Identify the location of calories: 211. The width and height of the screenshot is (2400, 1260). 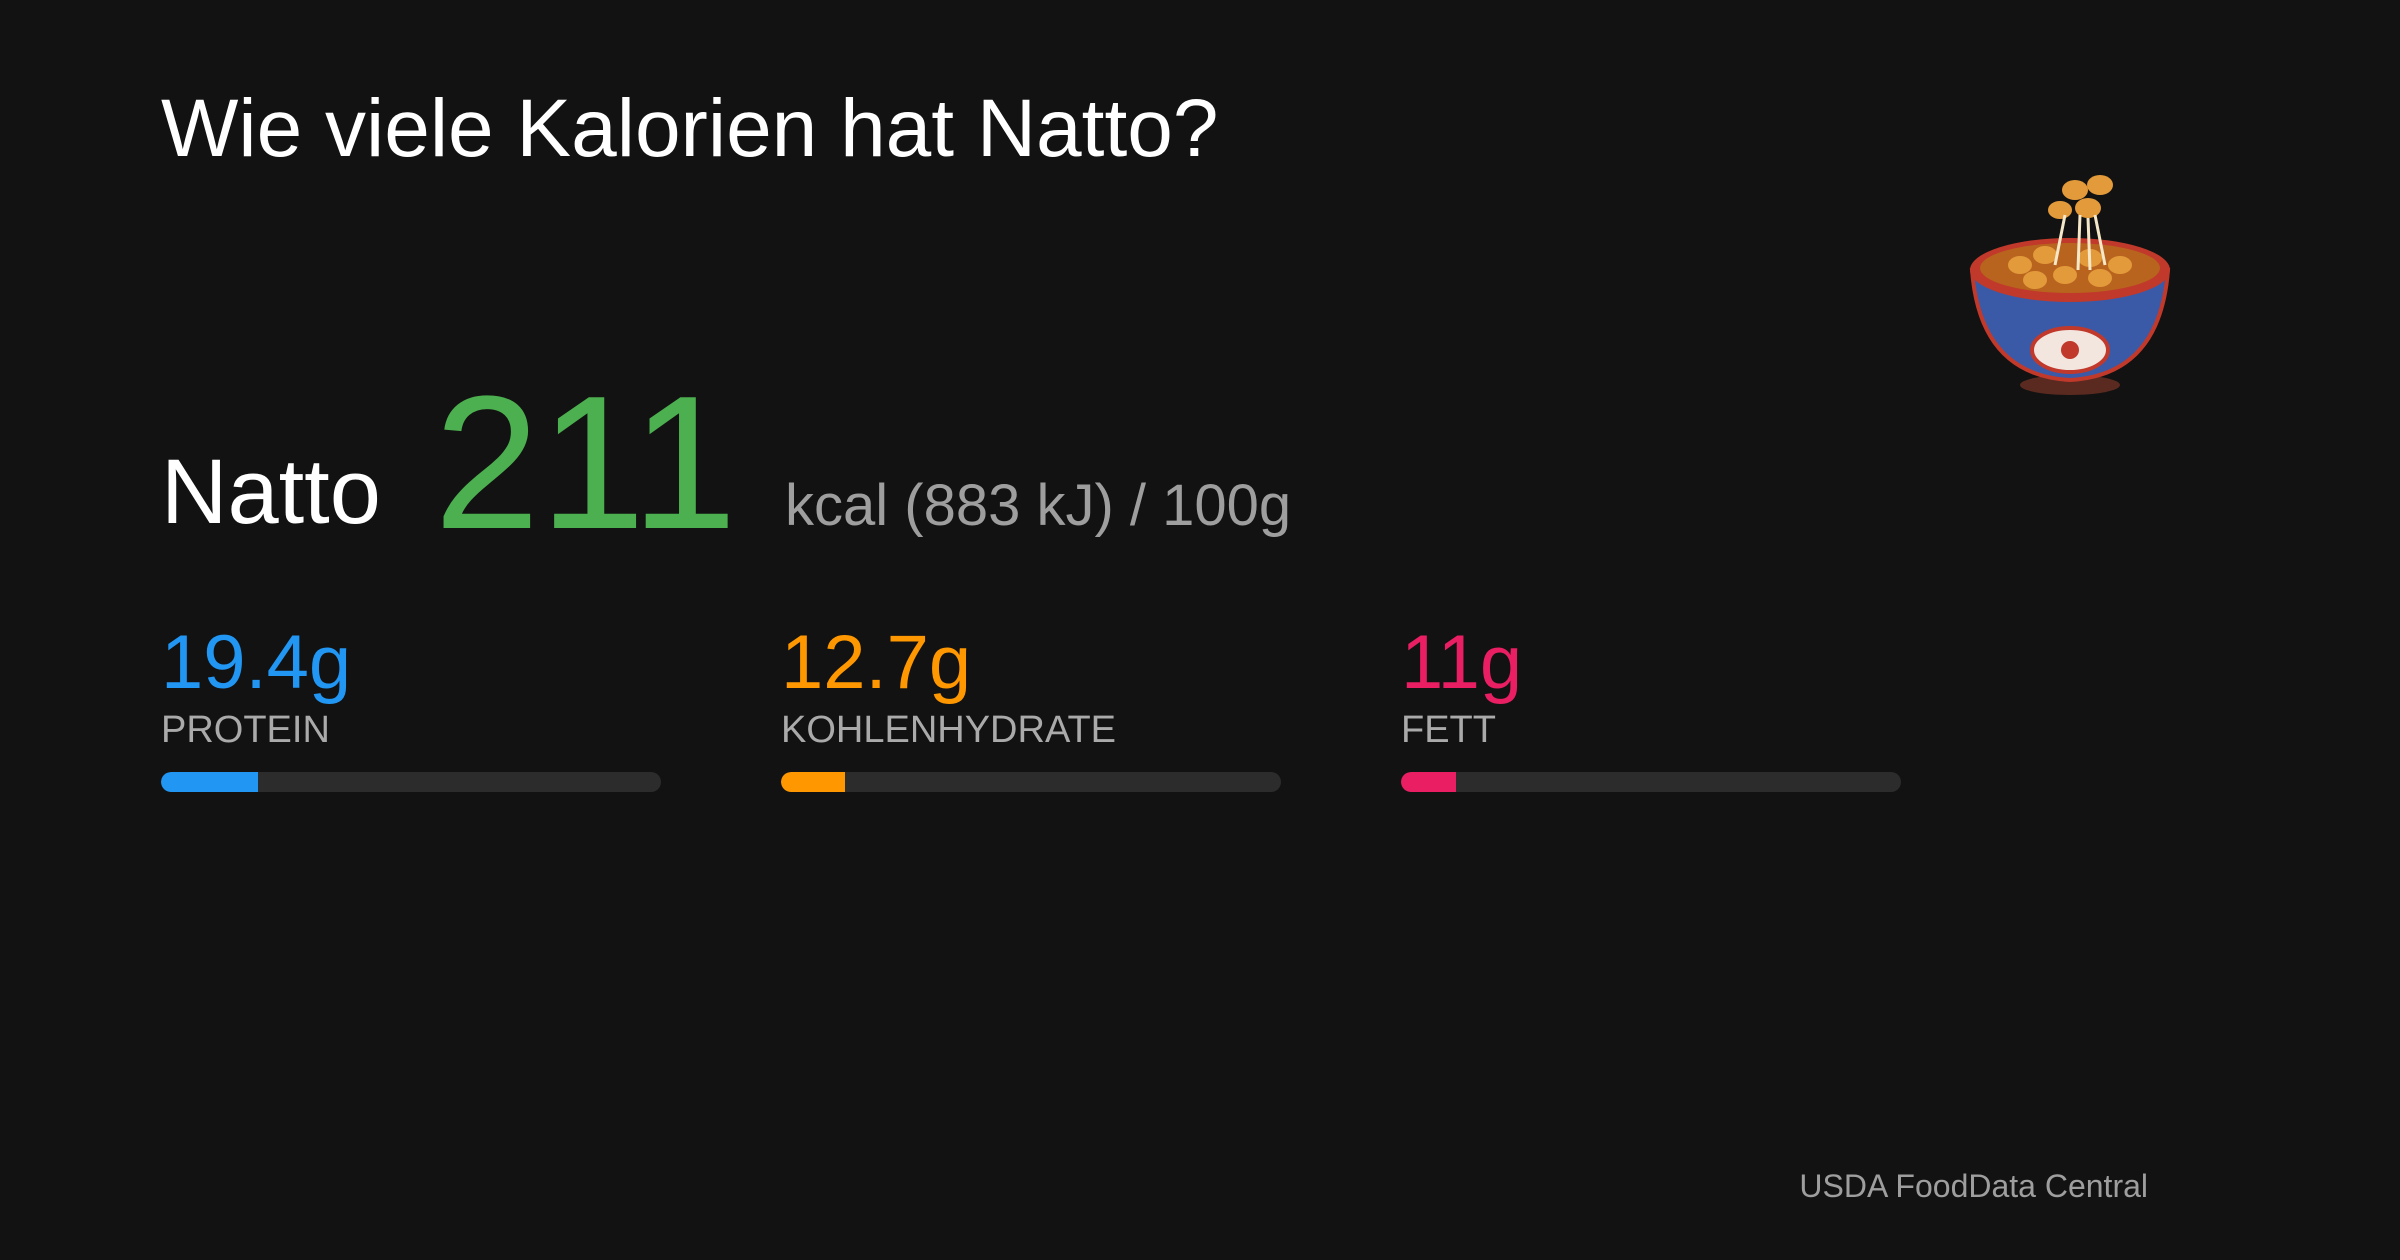
(585, 463).